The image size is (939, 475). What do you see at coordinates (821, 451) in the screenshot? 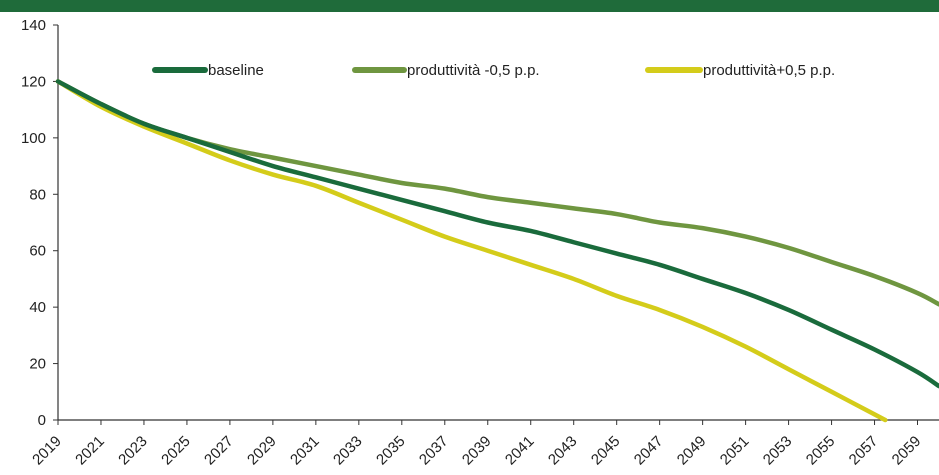
I see `x-tick-label: 2055` at bounding box center [821, 451].